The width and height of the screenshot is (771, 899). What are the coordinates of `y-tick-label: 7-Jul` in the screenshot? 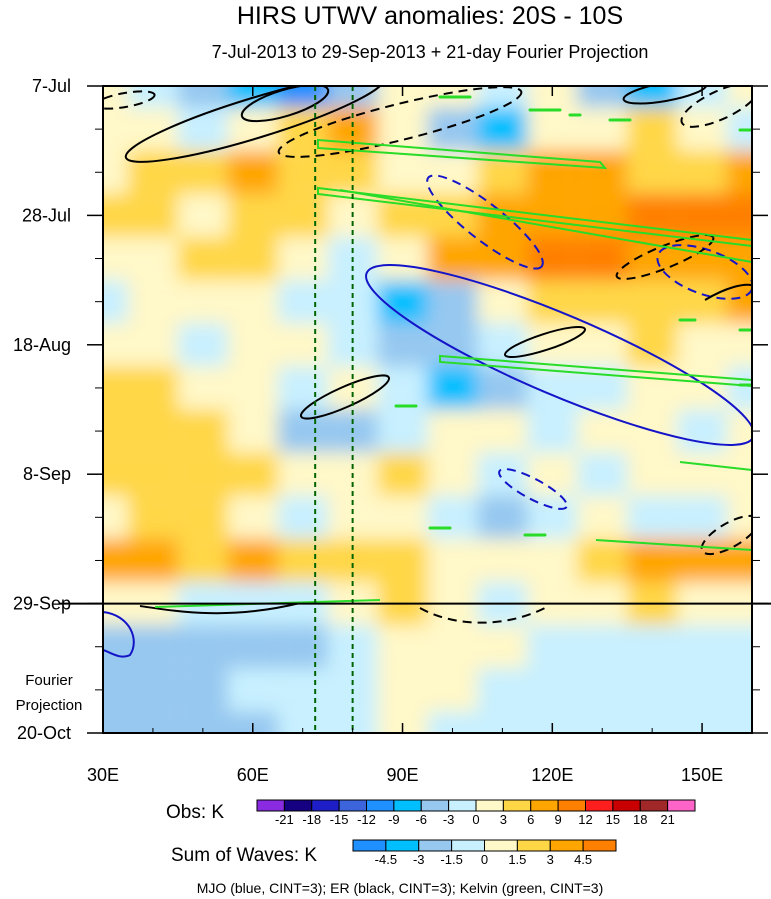 It's located at (51, 86).